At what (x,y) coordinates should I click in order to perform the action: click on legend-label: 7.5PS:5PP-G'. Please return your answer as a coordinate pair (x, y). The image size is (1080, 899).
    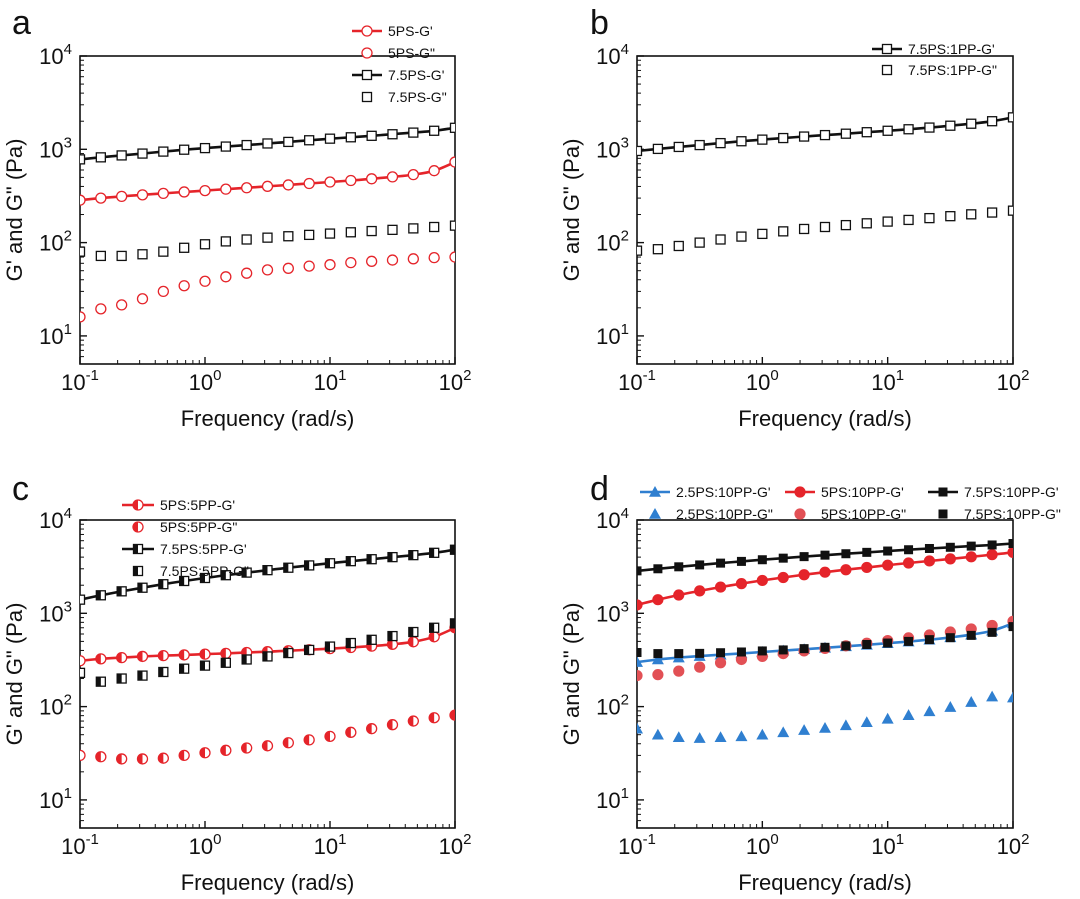
    Looking at the image, I should click on (203, 549).